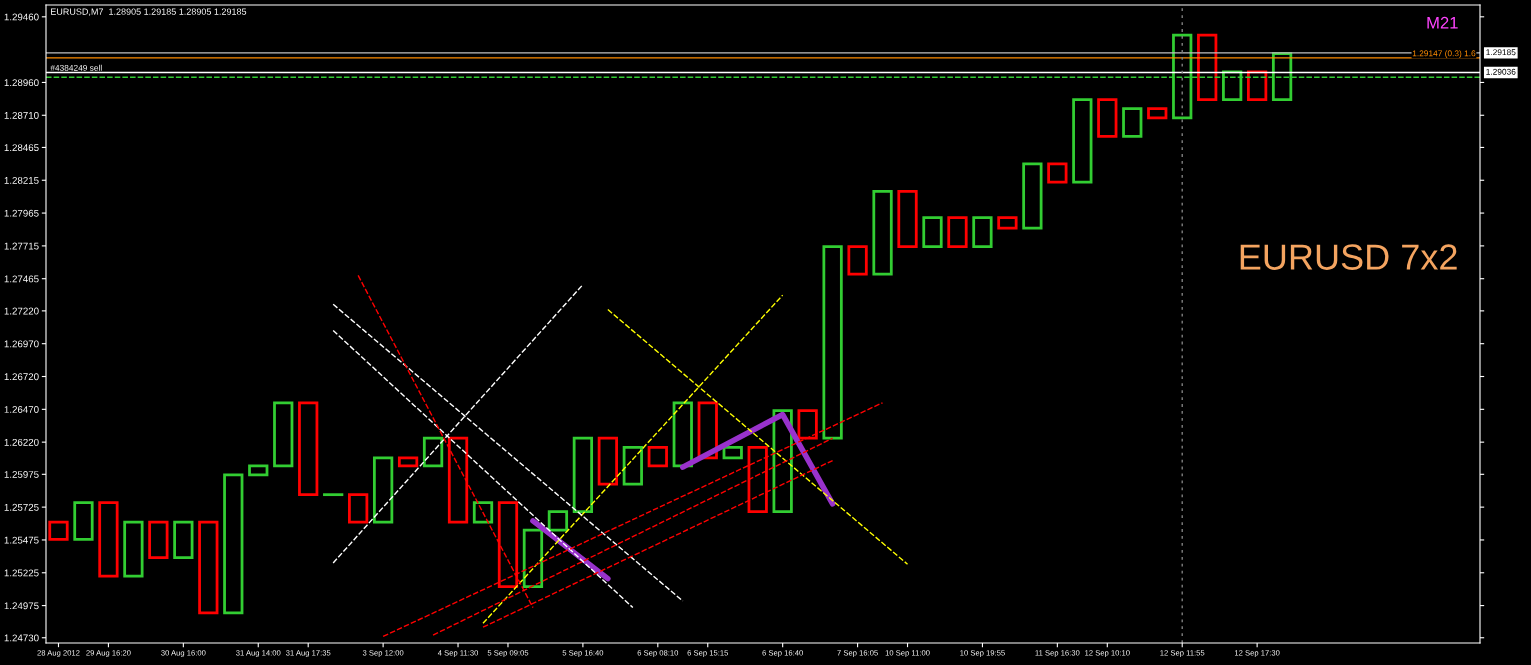  Describe the element at coordinates (21, 213) in the screenshot. I see `y-tick-label: 1.27965` at that location.